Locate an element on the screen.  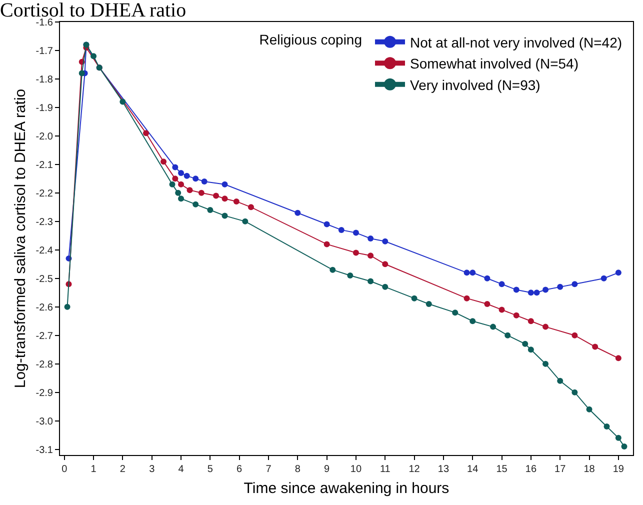
x-tick-label: 18 is located at coordinates (590, 469).